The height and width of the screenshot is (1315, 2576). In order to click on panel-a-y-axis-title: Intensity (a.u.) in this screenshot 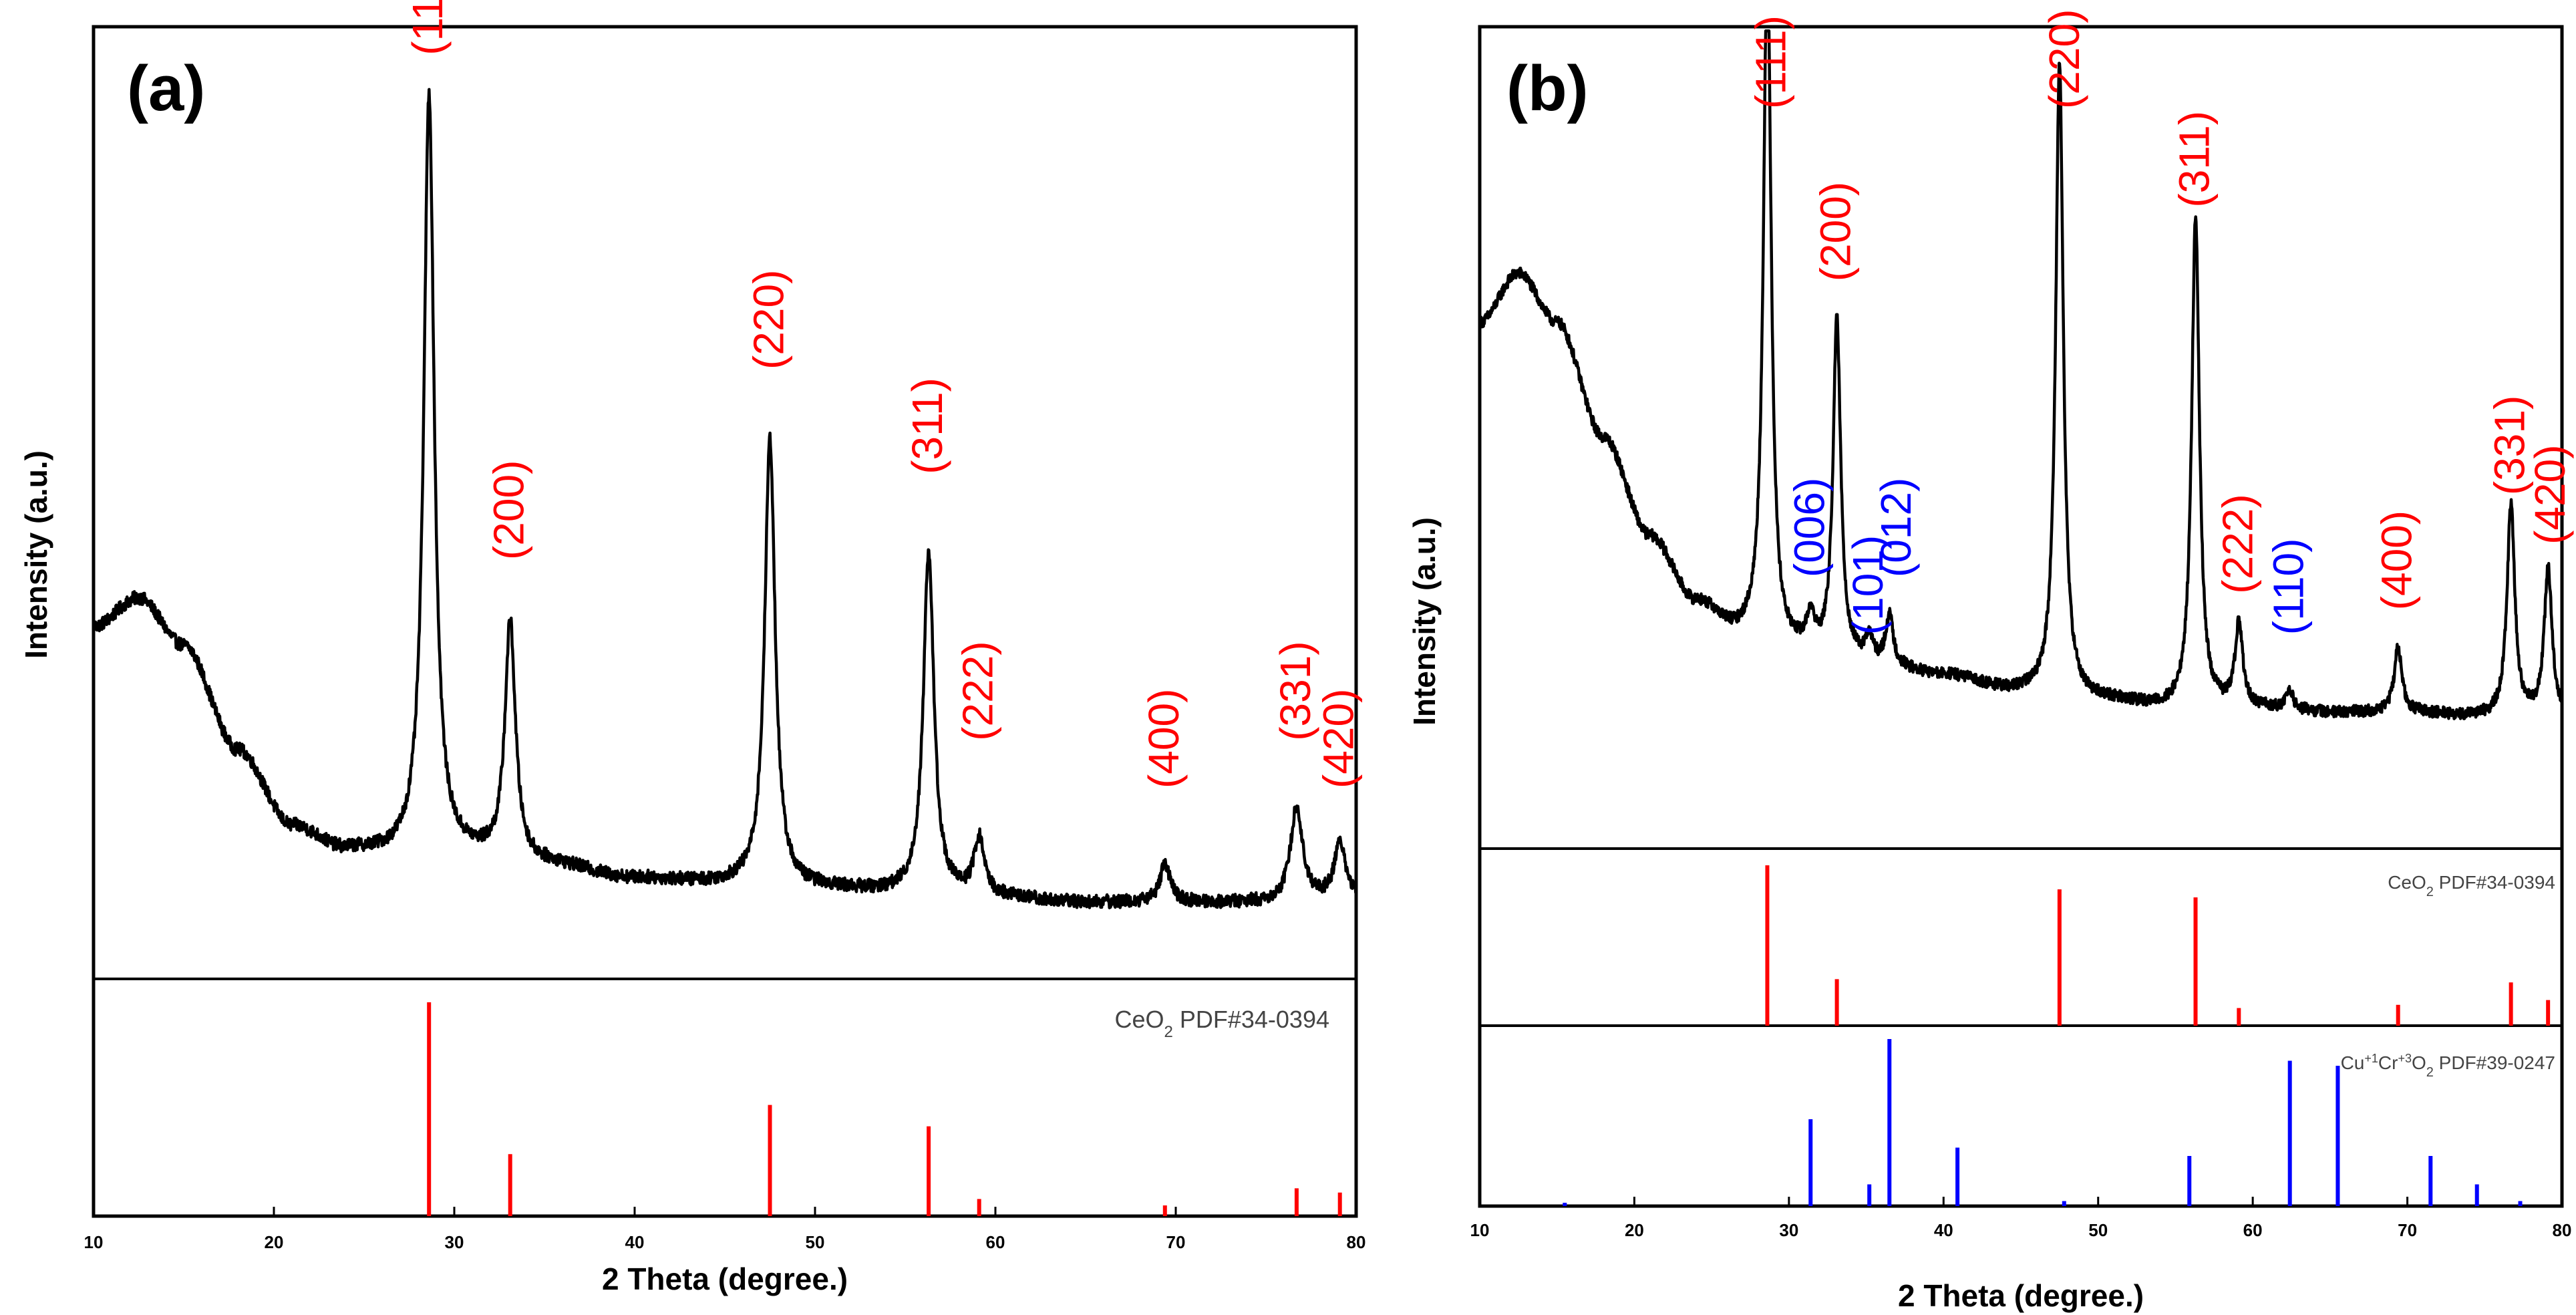, I will do `click(36, 554)`.